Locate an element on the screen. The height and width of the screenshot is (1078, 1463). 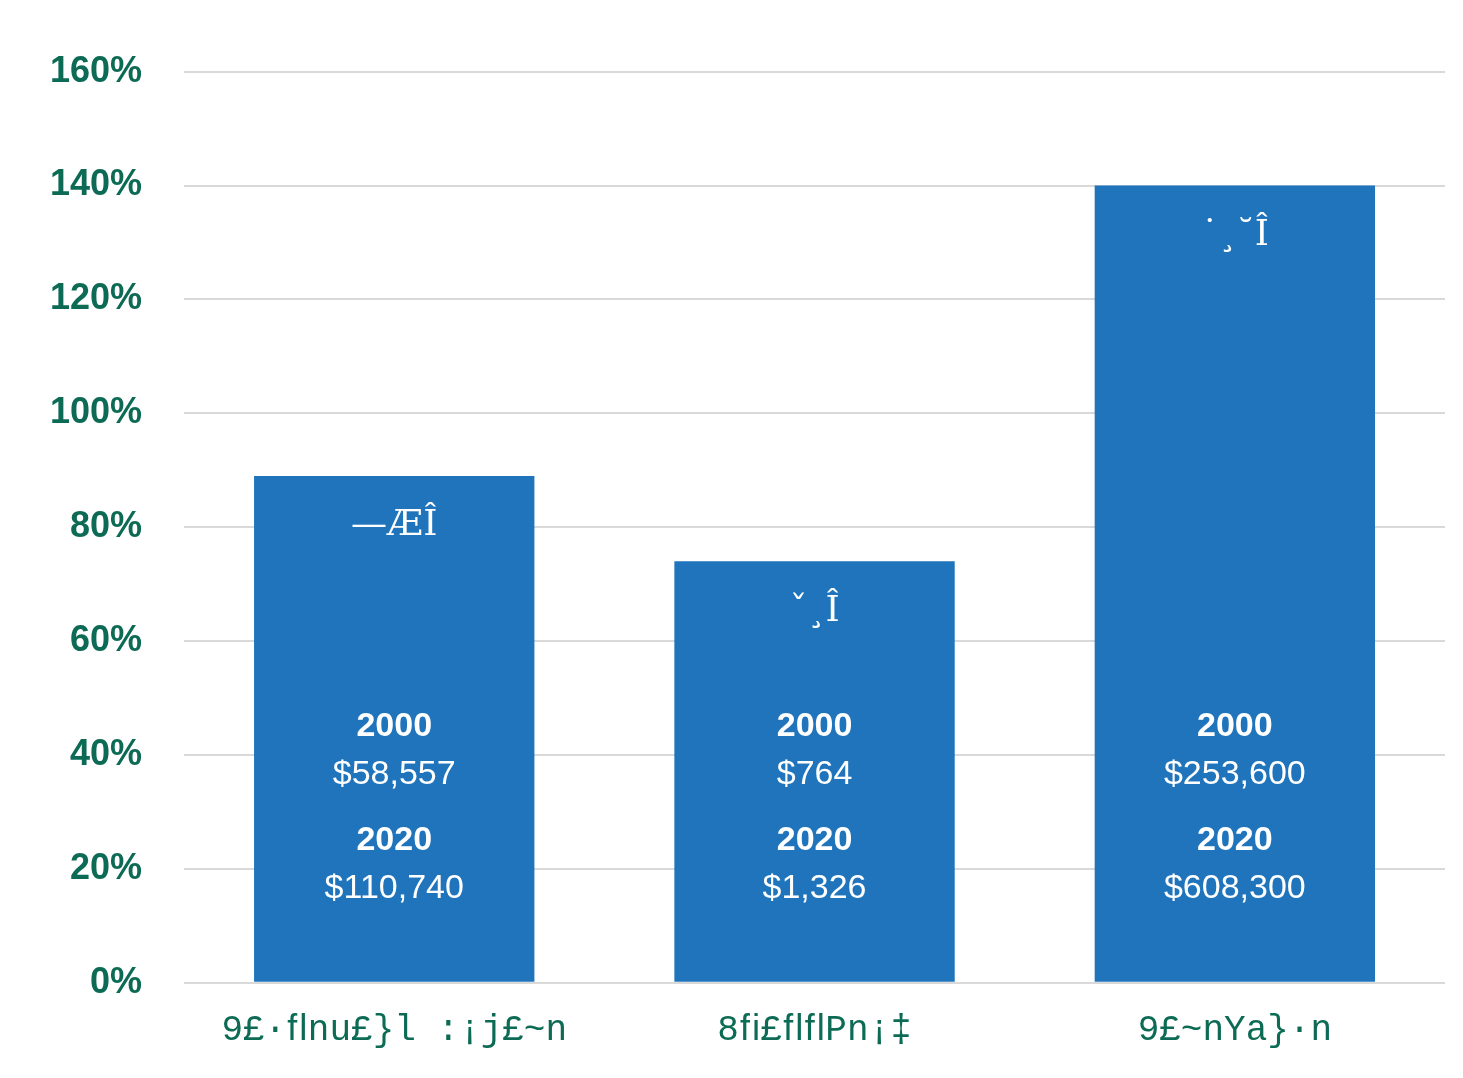
data-label: ˇ¸Î is located at coordinates (814, 608).